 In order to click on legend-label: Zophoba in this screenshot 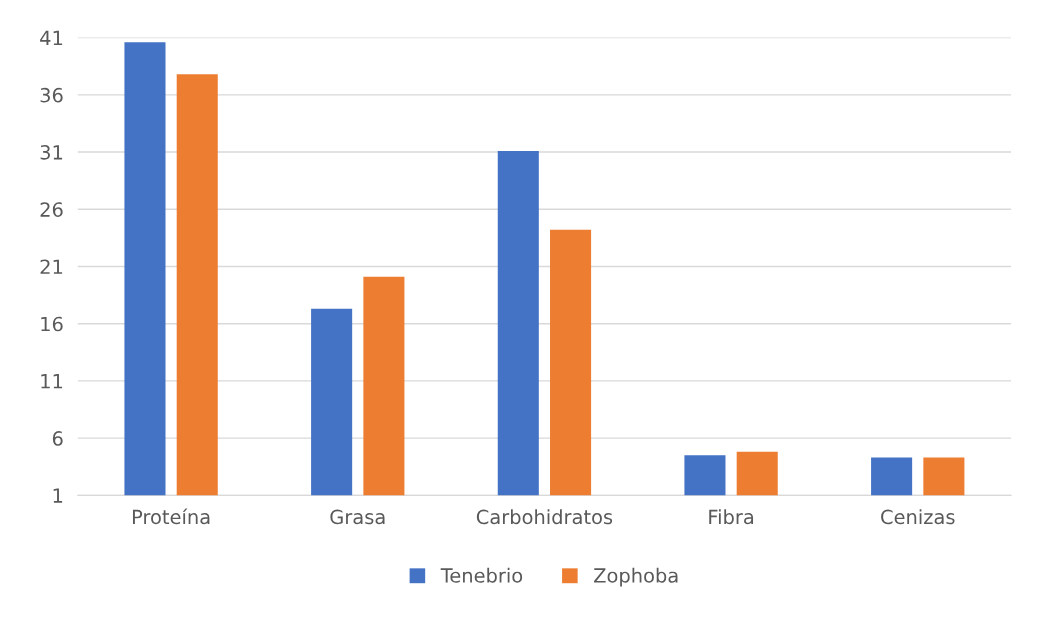, I will do `click(636, 577)`.